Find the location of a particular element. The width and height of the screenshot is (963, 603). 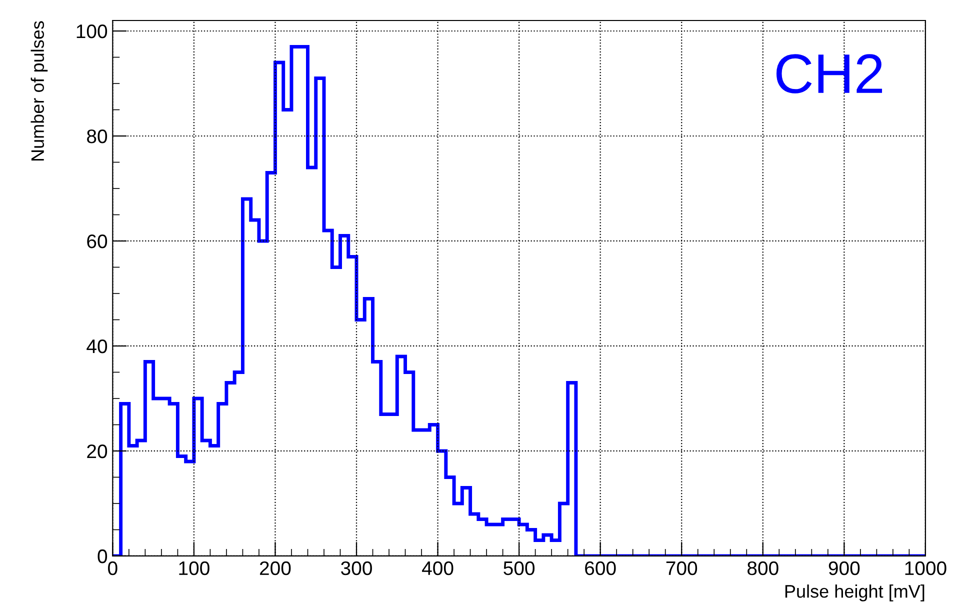

y-axis-title: Number of pulses is located at coordinates (39, 91).